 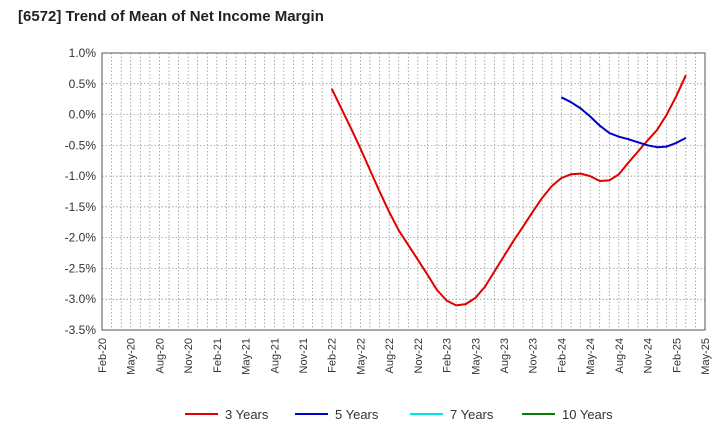 What do you see at coordinates (103, 355) in the screenshot?
I see `x-tick-label: Feb-20` at bounding box center [103, 355].